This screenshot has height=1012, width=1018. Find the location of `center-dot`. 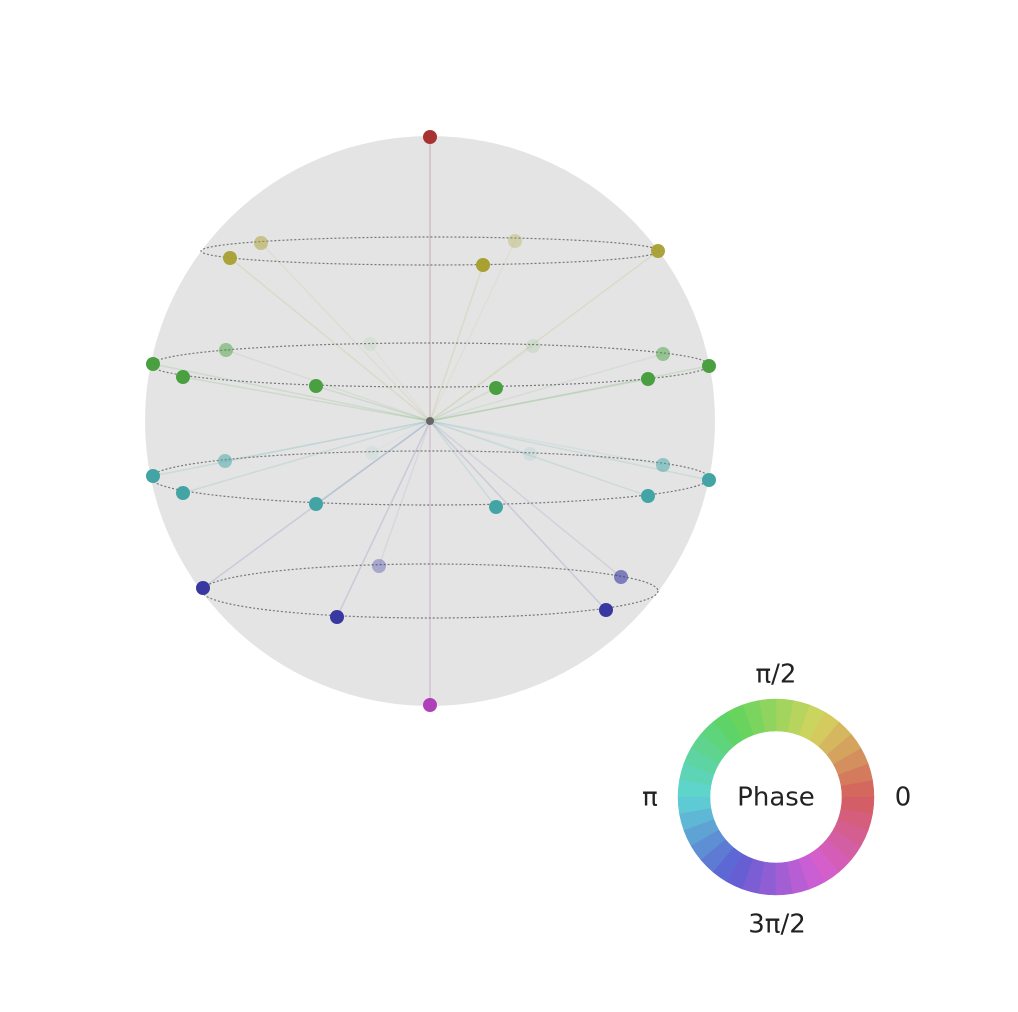

center-dot is located at coordinates (430, 421).